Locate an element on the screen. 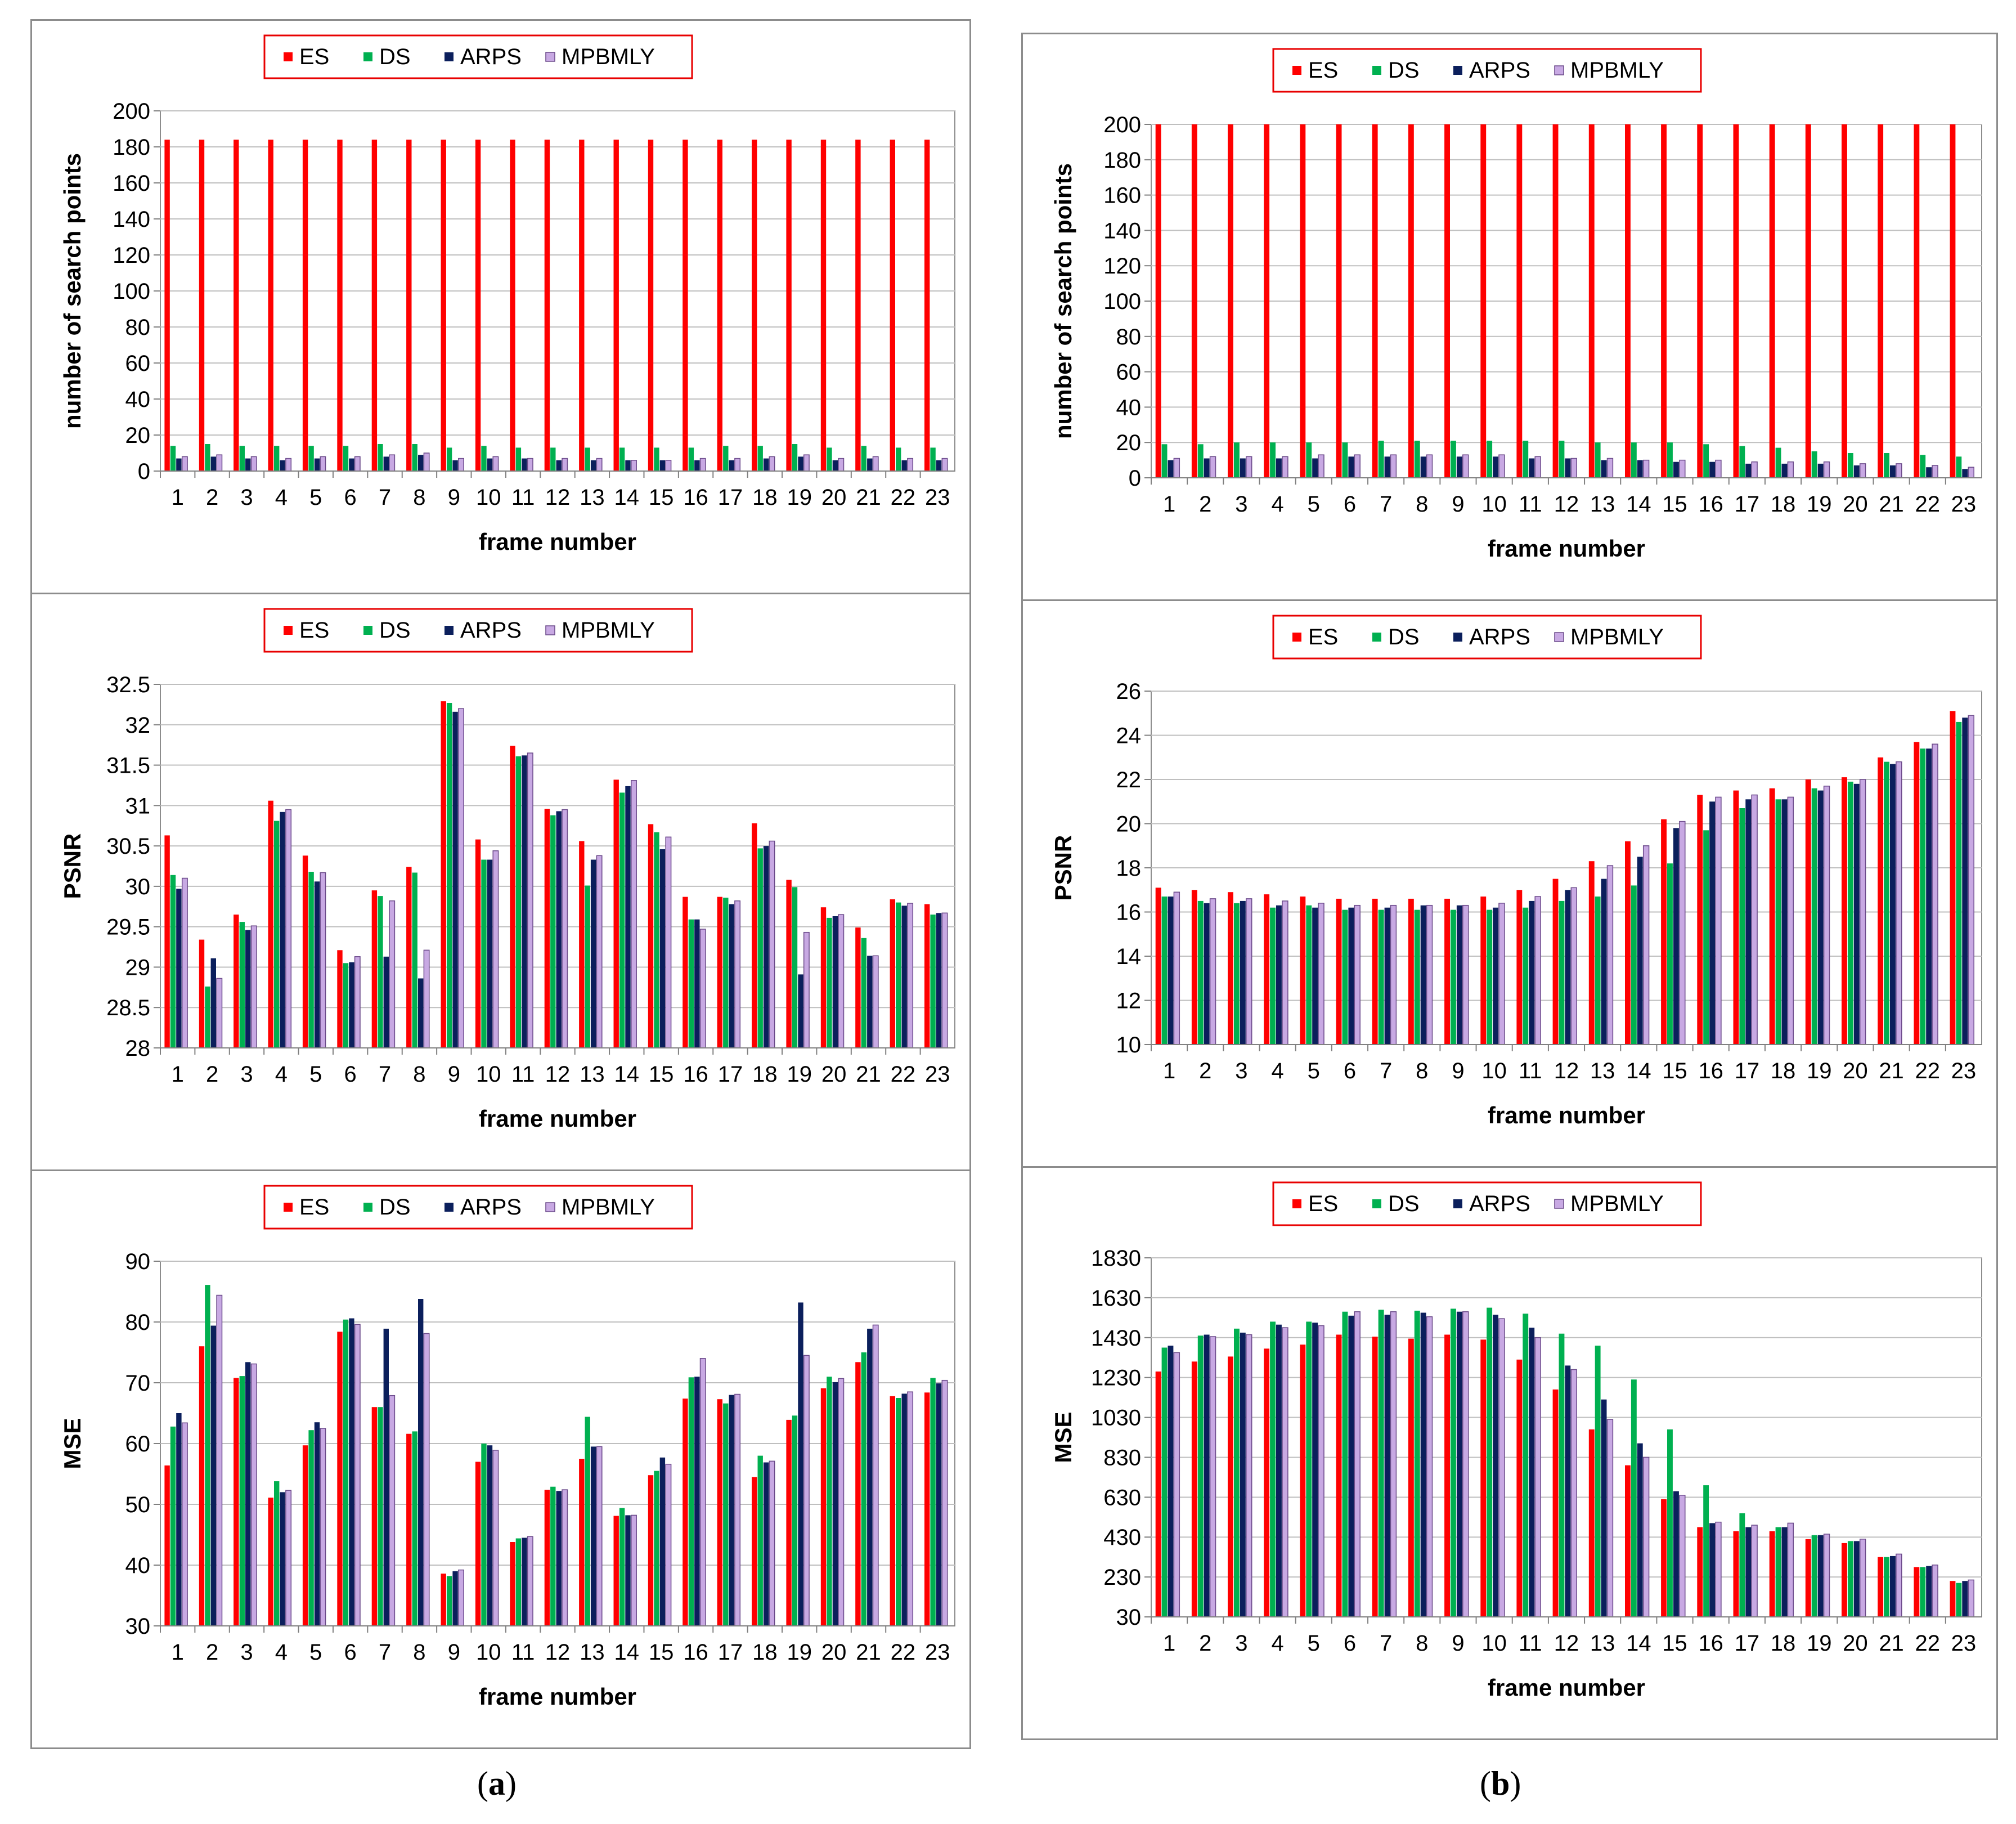 Image resolution: width=2016 pixels, height=1824 pixels. y-tick-label: 29 is located at coordinates (138, 968).